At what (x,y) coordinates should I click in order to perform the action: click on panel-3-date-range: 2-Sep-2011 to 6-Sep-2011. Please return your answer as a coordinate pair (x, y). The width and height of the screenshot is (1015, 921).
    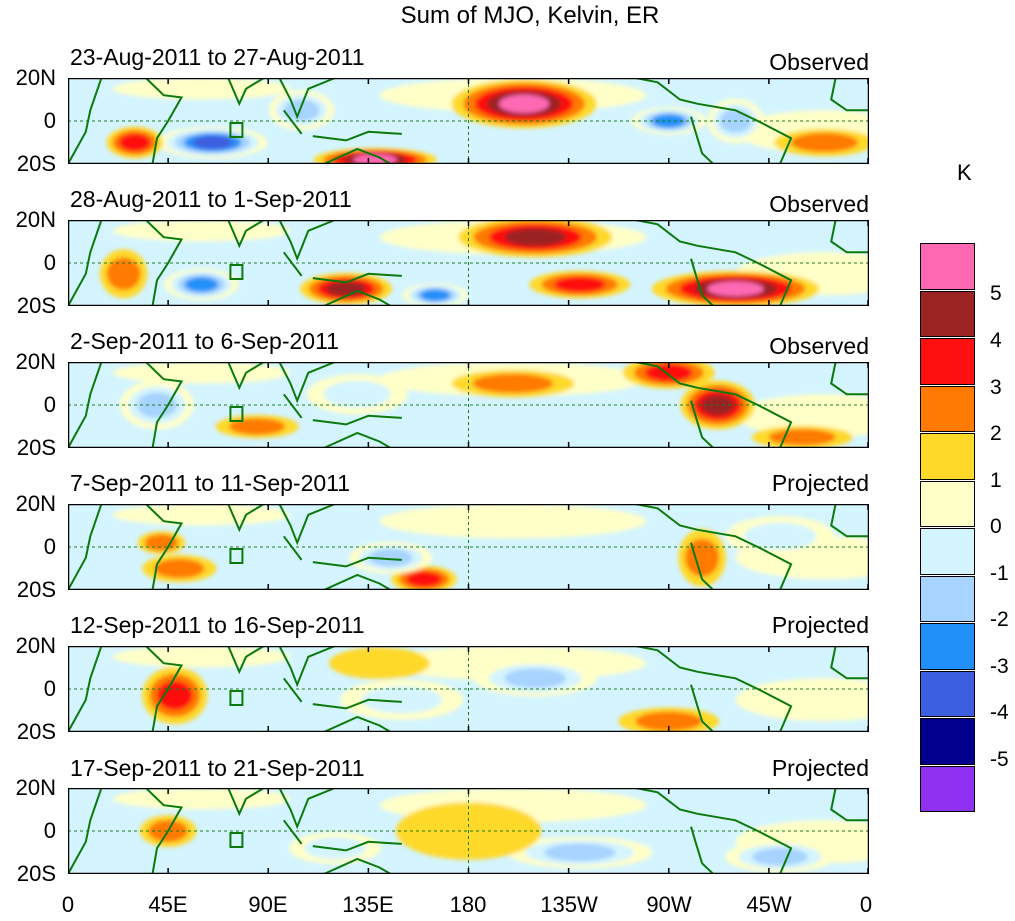
    Looking at the image, I should click on (204, 341).